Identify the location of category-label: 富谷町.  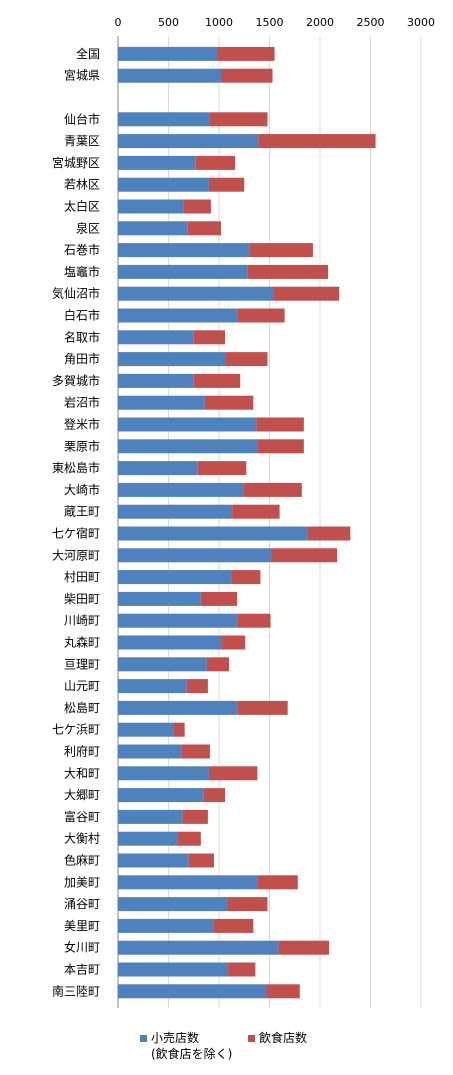
(82, 816).